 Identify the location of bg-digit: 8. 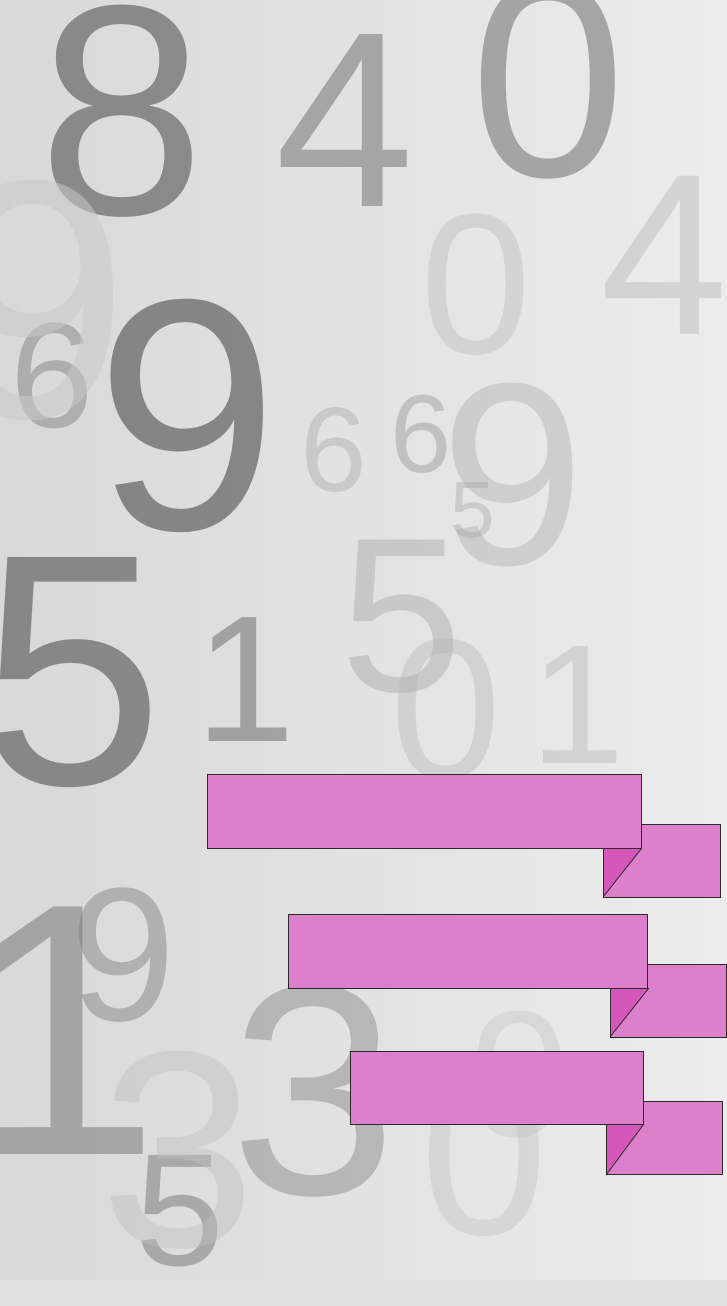
(121, 139).